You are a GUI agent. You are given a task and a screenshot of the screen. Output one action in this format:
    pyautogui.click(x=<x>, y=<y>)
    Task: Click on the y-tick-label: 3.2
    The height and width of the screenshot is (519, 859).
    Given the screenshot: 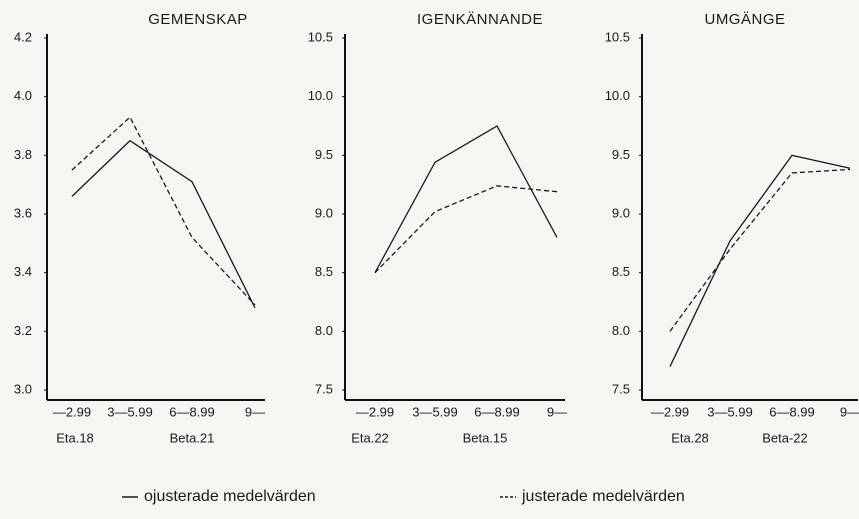 What is the action you would take?
    pyautogui.click(x=23, y=330)
    